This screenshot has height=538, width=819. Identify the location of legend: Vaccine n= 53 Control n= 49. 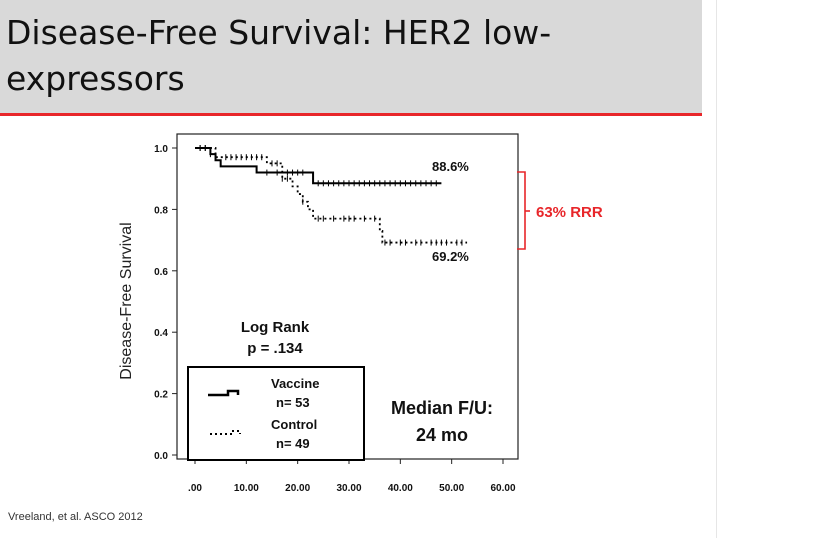
(276, 413).